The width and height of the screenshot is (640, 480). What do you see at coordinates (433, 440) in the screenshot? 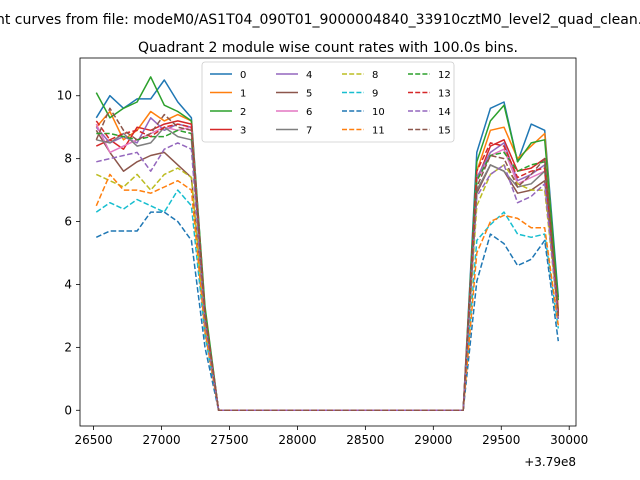
I see `x-tick-label: 29000` at bounding box center [433, 440].